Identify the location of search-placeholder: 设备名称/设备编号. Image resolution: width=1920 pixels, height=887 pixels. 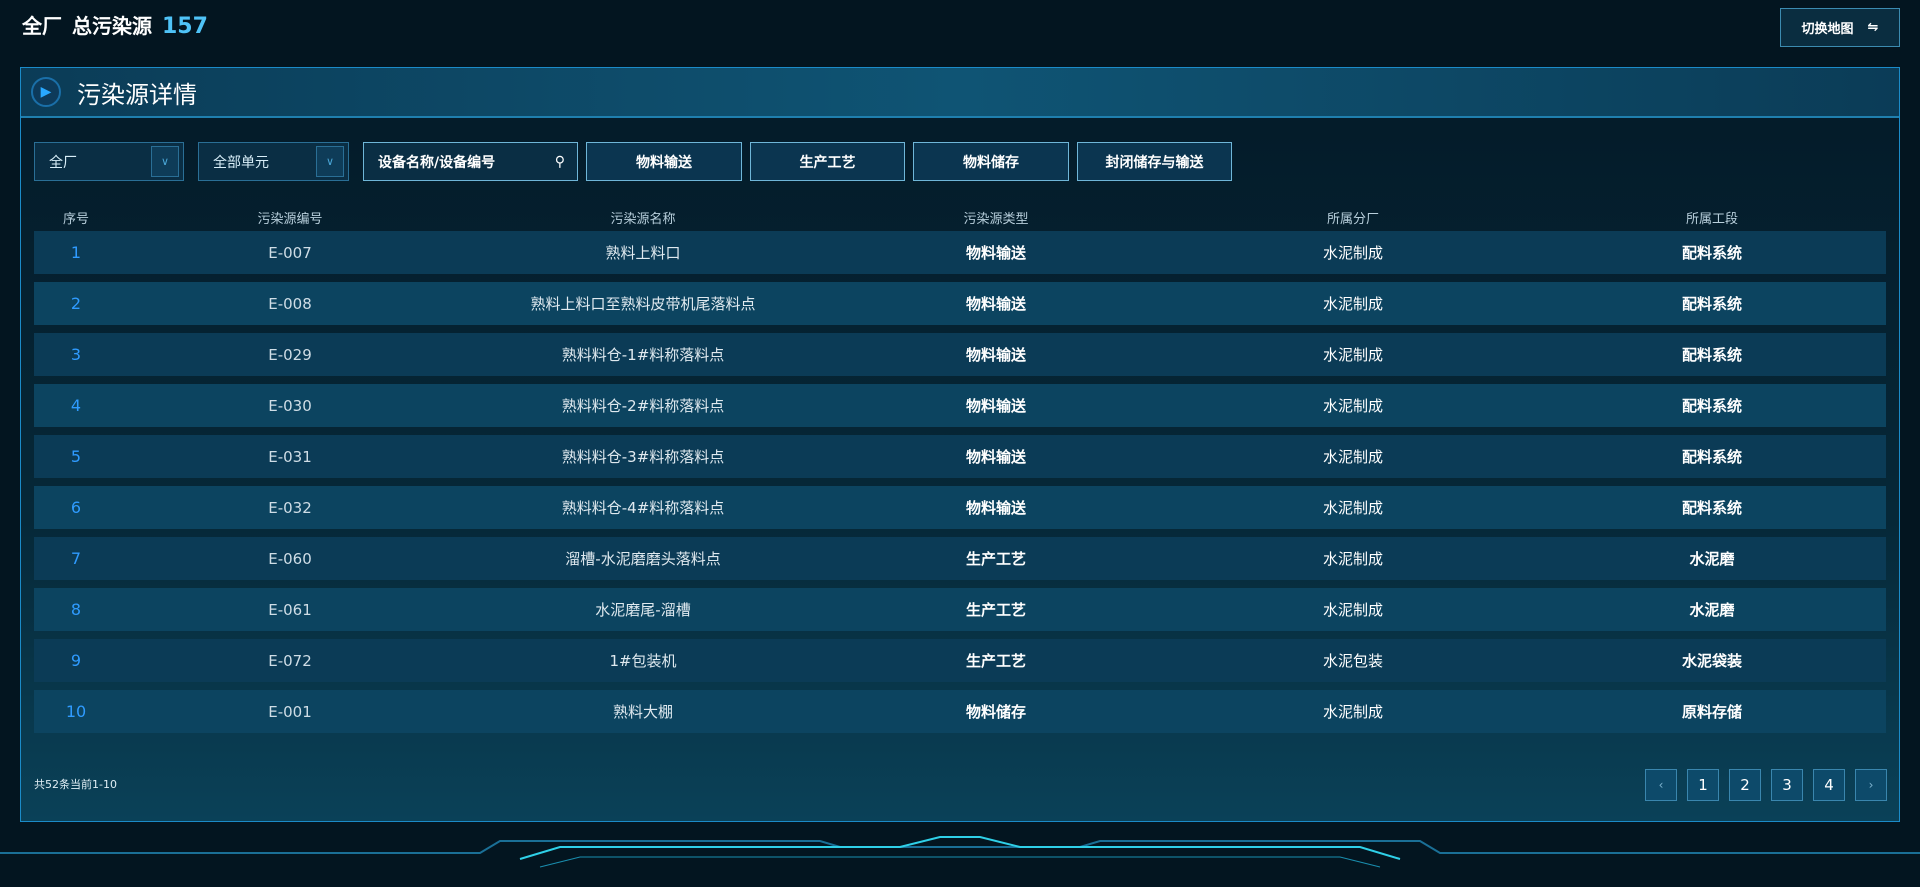
(437, 162).